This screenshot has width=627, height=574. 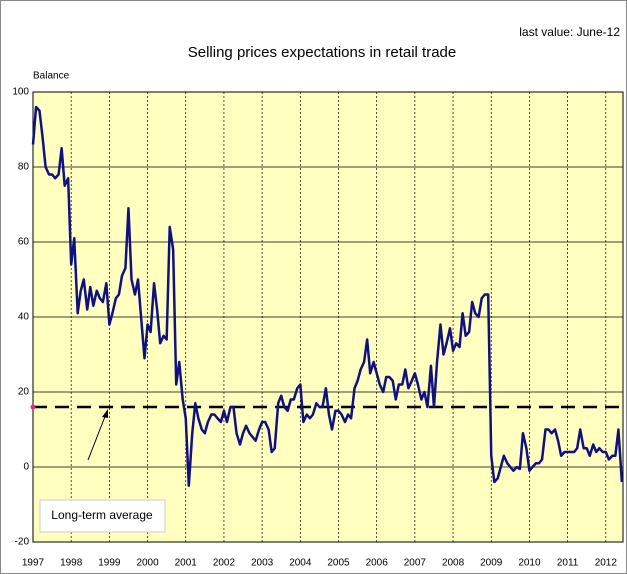 What do you see at coordinates (22, 542) in the screenshot?
I see `y-tick-label: -20` at bounding box center [22, 542].